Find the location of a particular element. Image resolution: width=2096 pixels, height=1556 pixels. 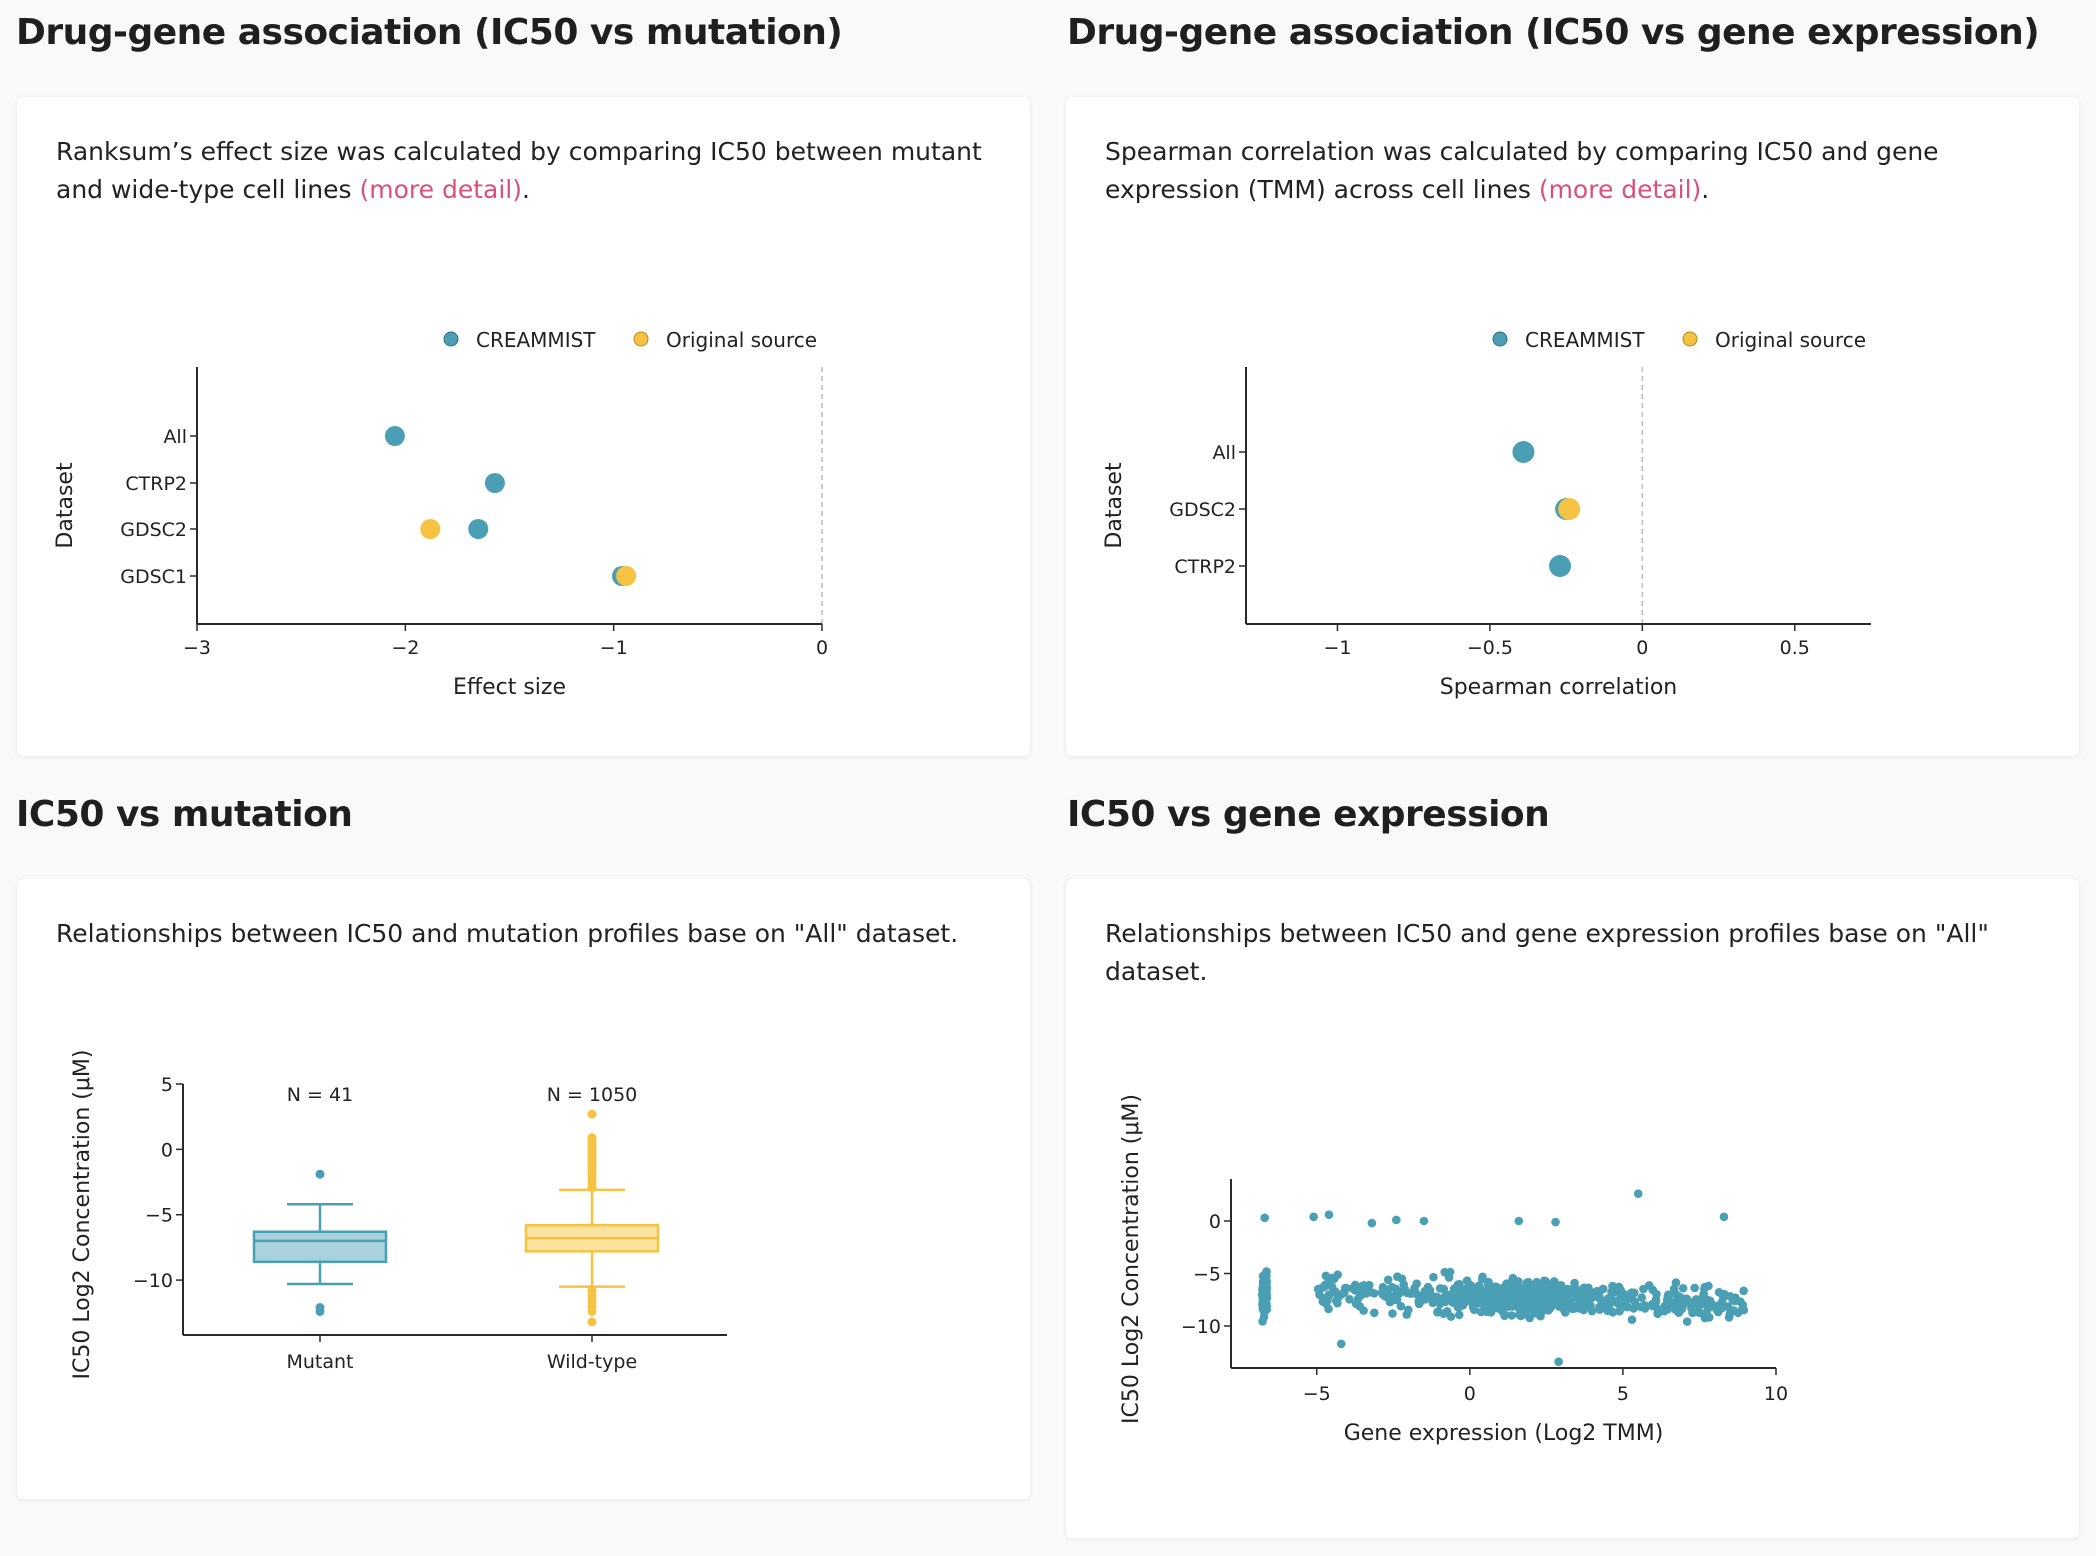

effect-size-desc-end: . is located at coordinates (525, 189).